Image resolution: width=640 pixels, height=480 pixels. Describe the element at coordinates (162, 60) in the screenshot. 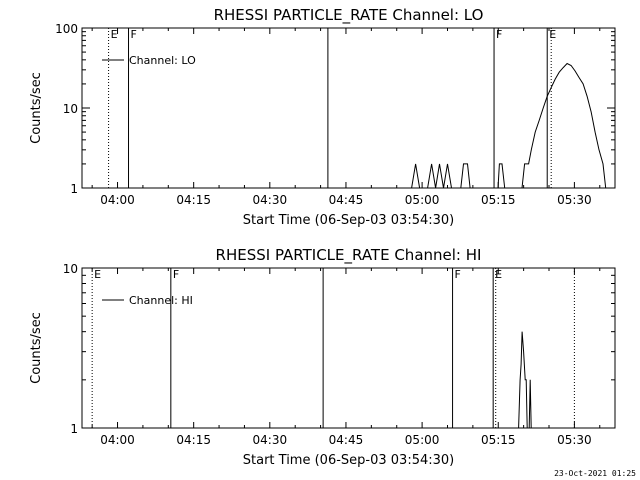

I see `legend-label: Channel: LO` at that location.